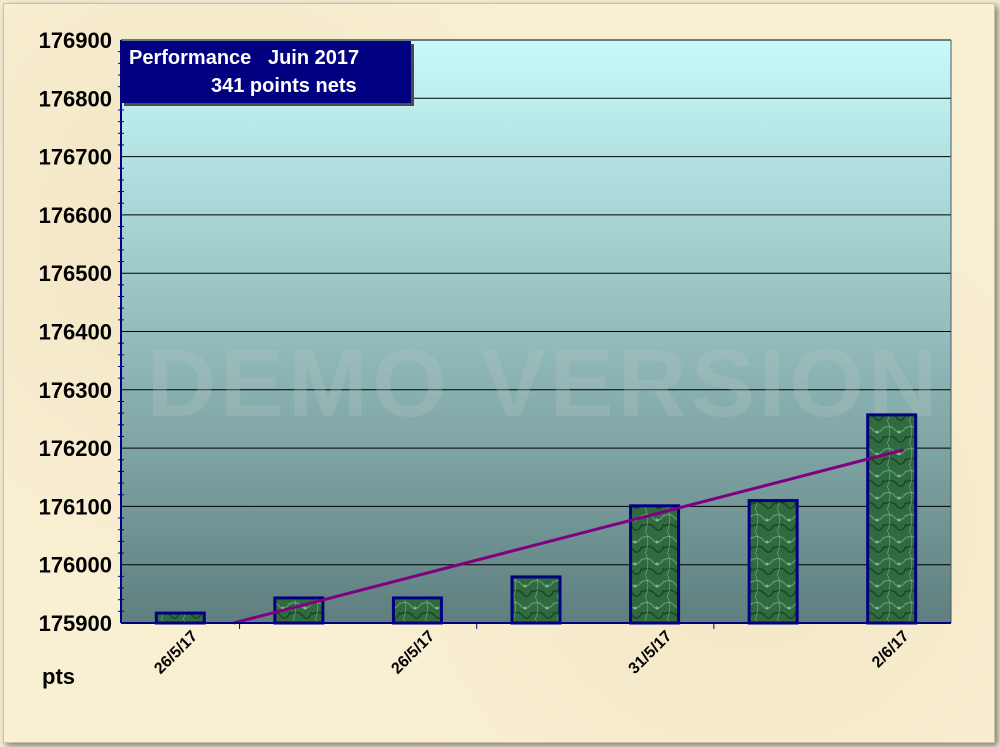 The image size is (1000, 747). Describe the element at coordinates (536, 650) in the screenshot. I see `x-axis: 26/5/17 26/5/17 31/5/17 2/6/17` at that location.